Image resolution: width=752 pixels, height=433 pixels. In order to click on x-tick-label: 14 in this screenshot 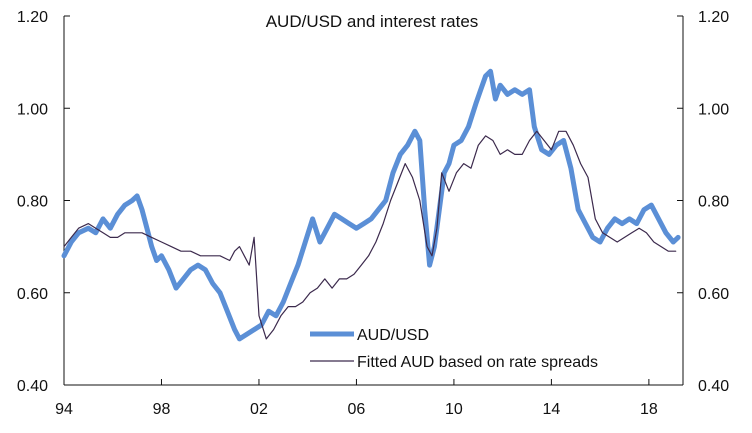, I will do `click(552, 409)`.